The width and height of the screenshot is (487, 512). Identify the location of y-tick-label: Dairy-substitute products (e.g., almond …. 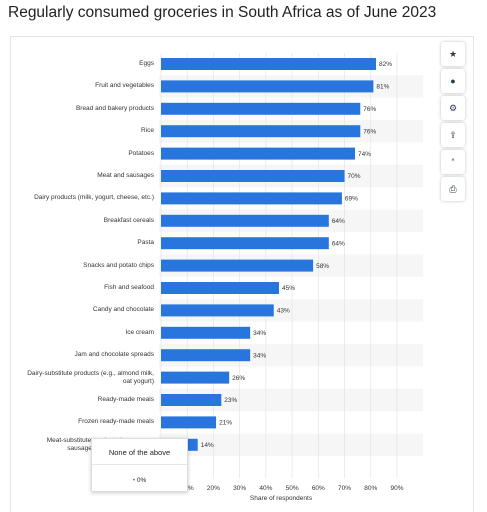
(90, 377).